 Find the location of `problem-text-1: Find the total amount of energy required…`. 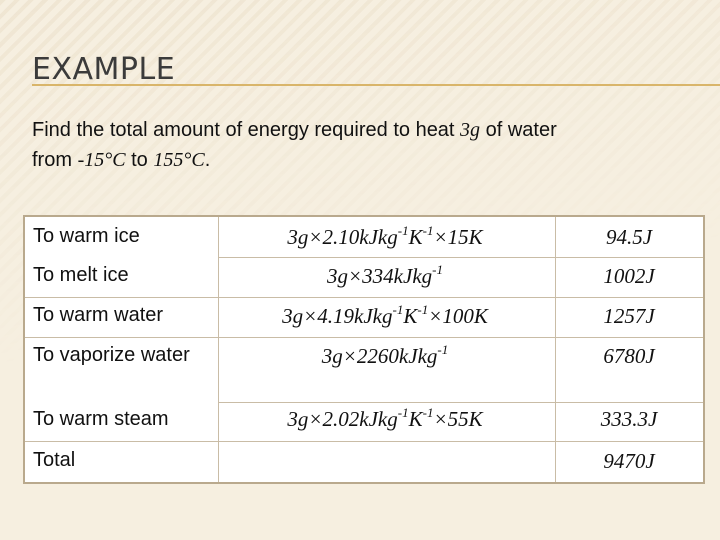

problem-text-1: Find the total amount of energy required… is located at coordinates (246, 130).